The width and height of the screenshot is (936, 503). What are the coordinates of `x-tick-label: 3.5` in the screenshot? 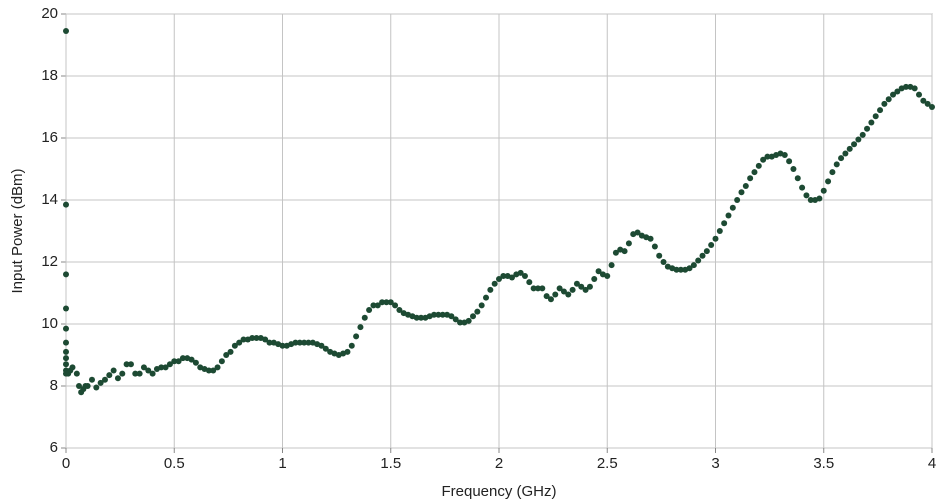 It's located at (823, 463).